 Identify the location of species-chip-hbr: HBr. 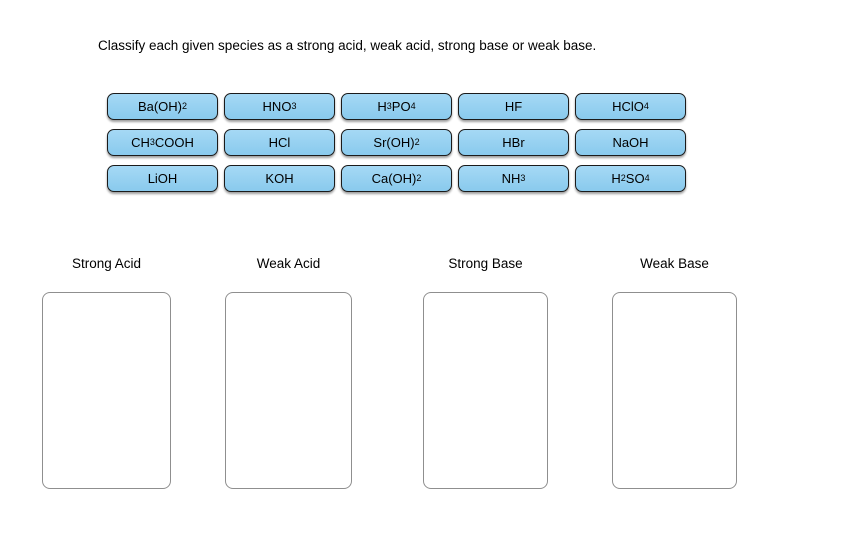
(513, 142).